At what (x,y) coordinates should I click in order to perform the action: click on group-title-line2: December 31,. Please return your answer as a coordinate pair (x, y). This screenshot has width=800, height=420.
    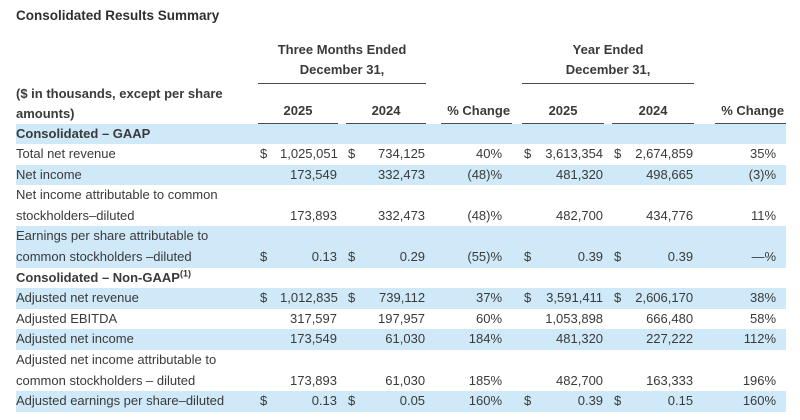
    Looking at the image, I should click on (608, 69).